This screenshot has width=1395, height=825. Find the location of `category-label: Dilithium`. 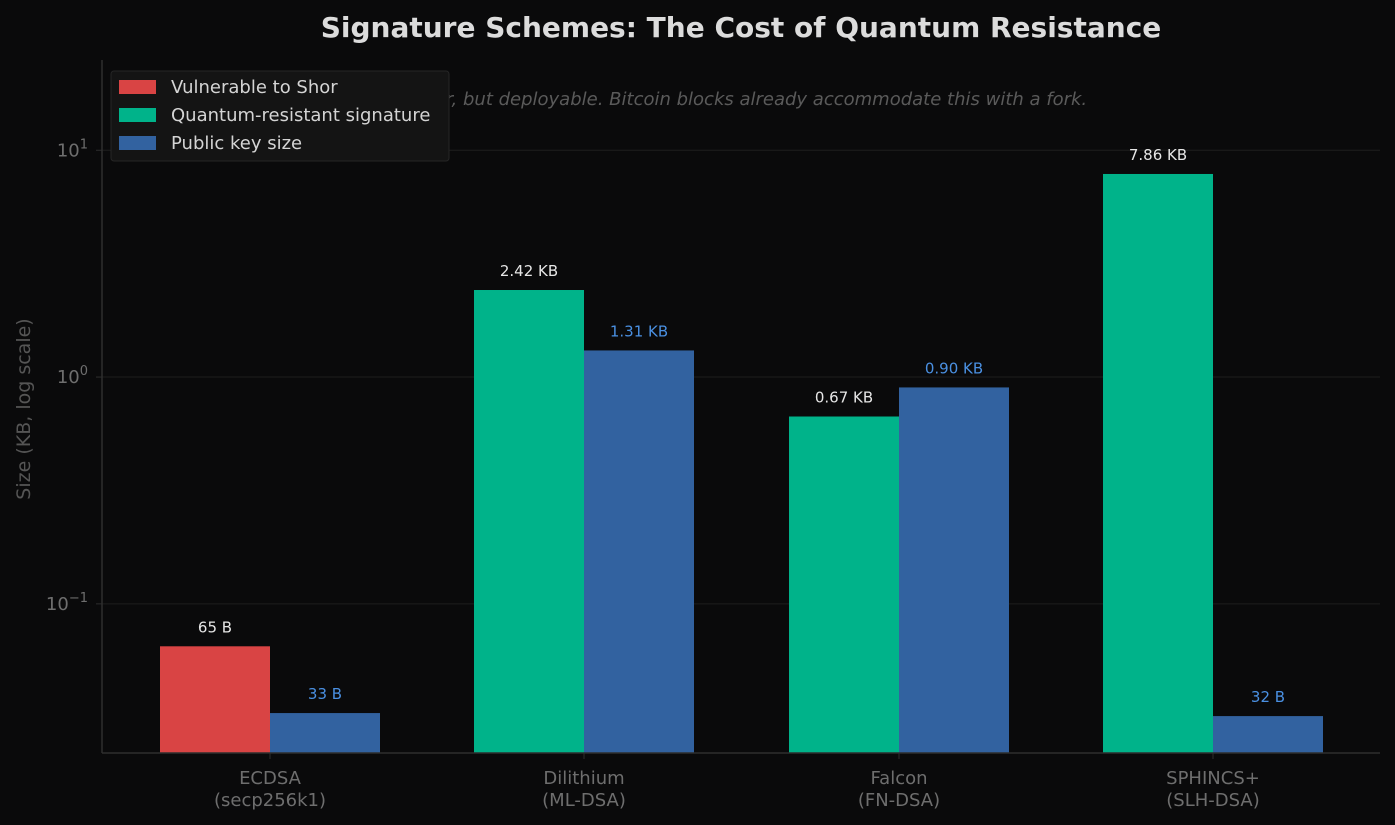

category-label: Dilithium is located at coordinates (583, 778).